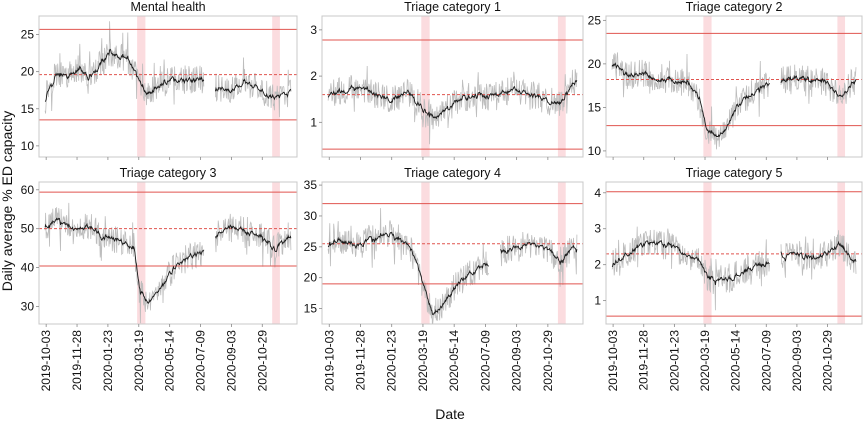  I want to click on y-tick-label: 40, so click(28, 268).